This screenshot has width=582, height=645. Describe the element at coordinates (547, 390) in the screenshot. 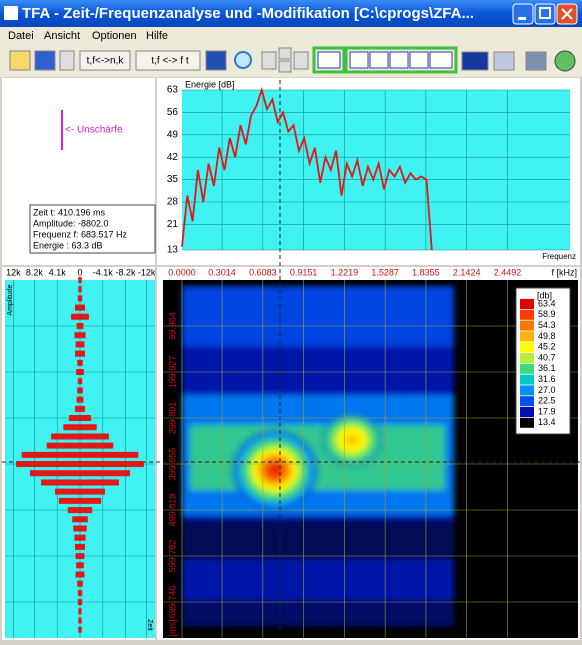

I see `colorbar-label: 27.0` at that location.